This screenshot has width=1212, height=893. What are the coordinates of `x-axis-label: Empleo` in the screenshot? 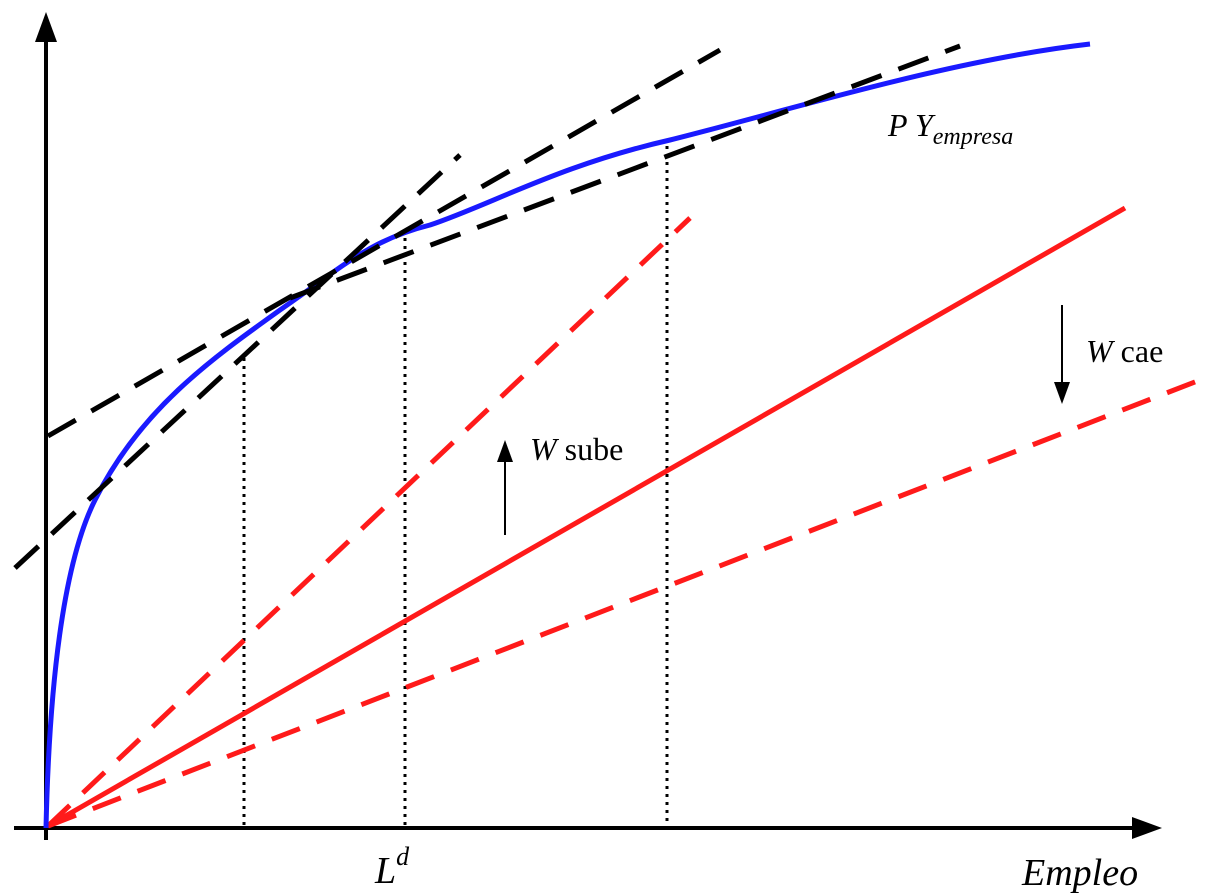 It's located at (1079, 872).